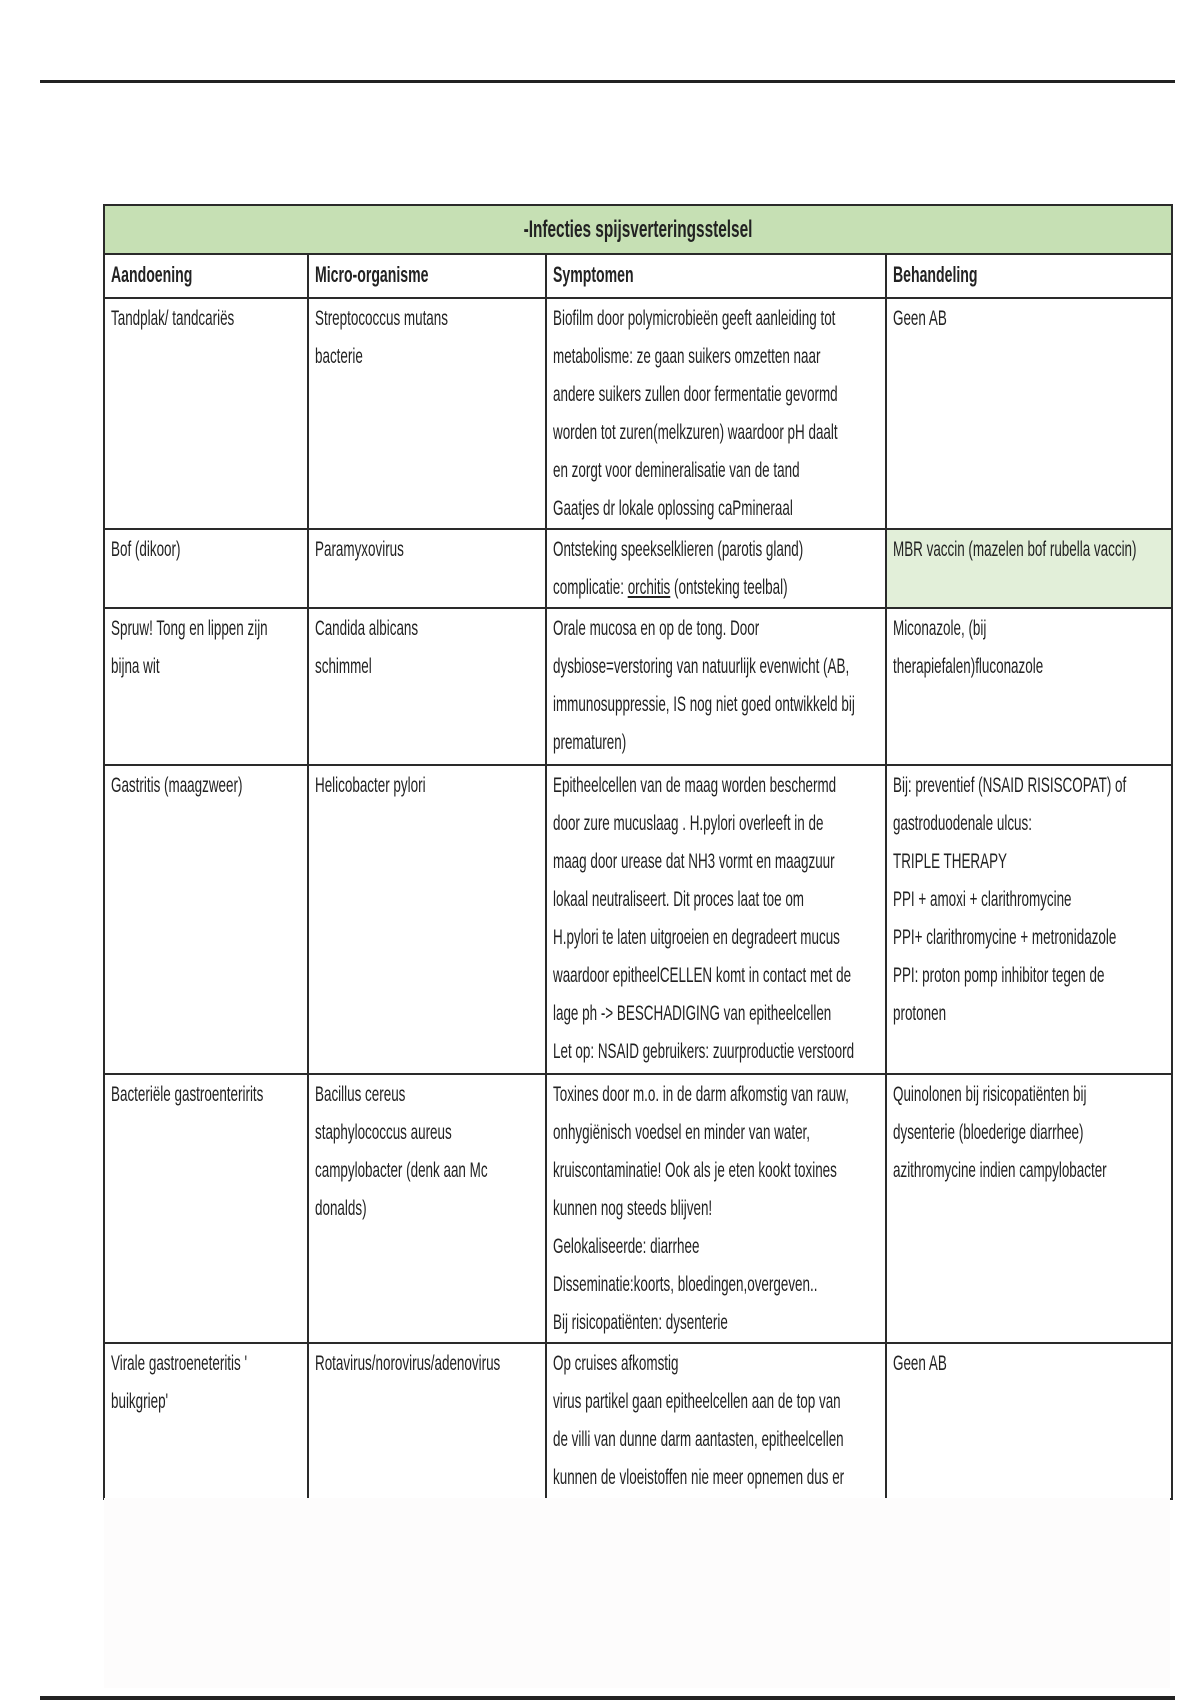 This screenshot has height=1700, width=1200. I want to click on blank-area, so click(637, 1593).